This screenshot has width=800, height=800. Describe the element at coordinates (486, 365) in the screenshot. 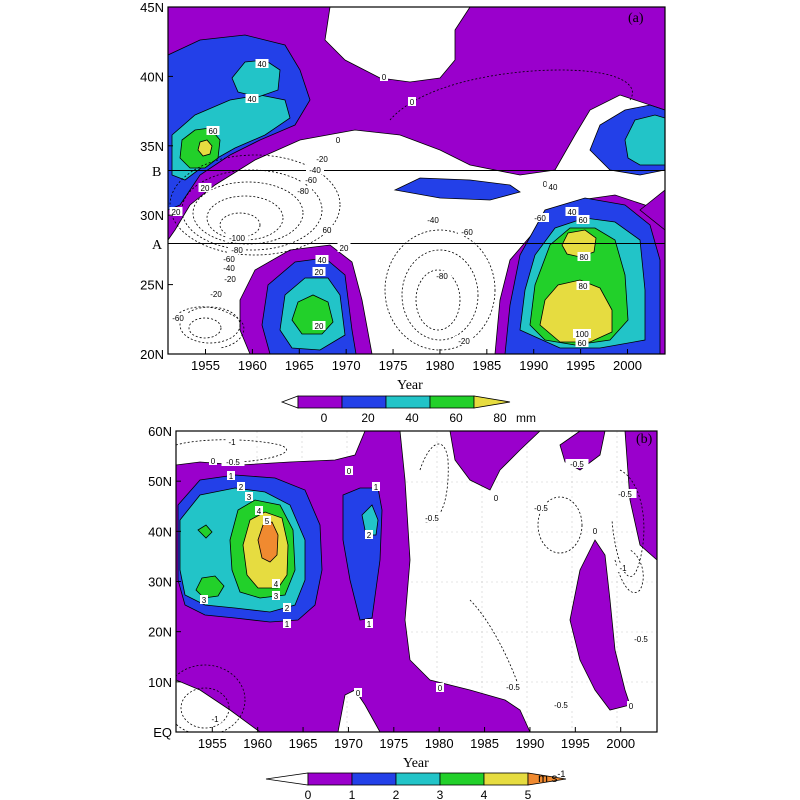

I see `xtick-label-1985: 1985` at that location.